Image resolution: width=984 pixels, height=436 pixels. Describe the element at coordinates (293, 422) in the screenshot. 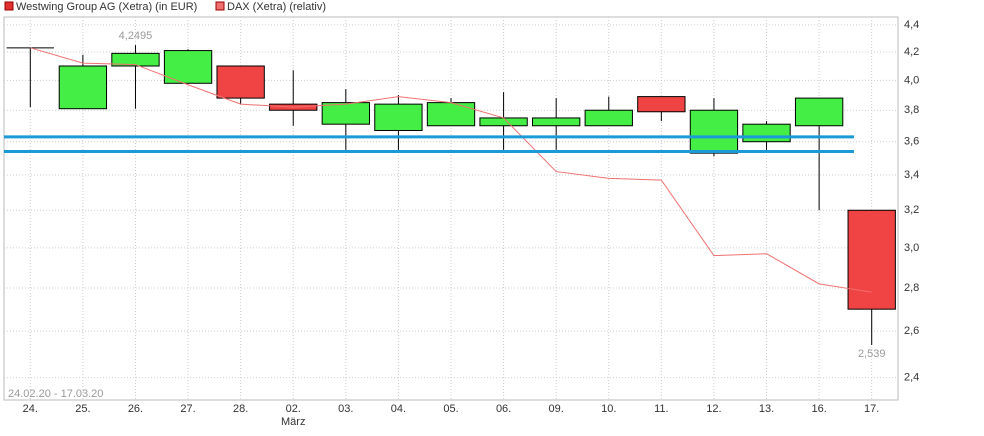

I see `month-label: März` at that location.